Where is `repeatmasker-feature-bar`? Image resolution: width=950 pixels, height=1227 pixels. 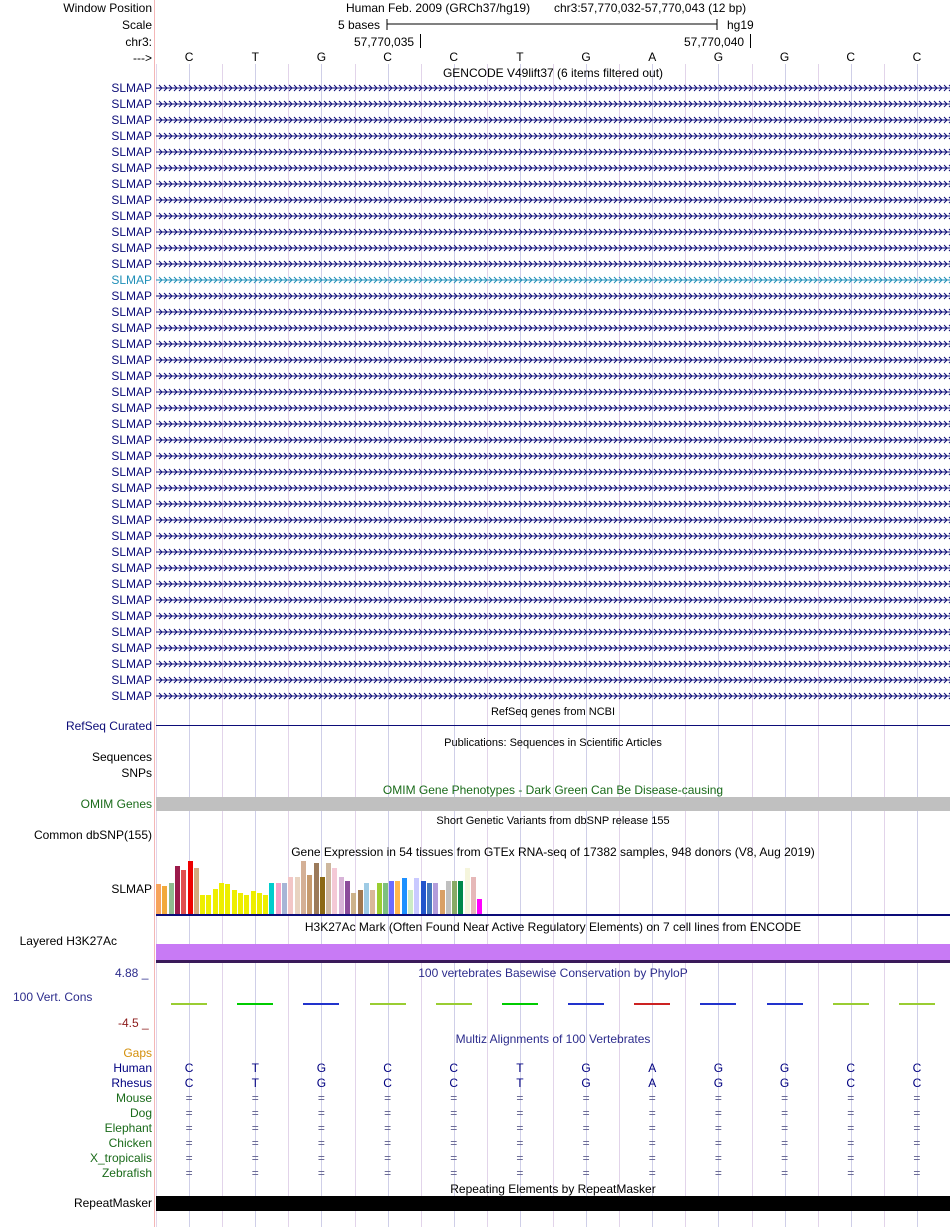
repeatmasker-feature-bar is located at coordinates (553, 1203).